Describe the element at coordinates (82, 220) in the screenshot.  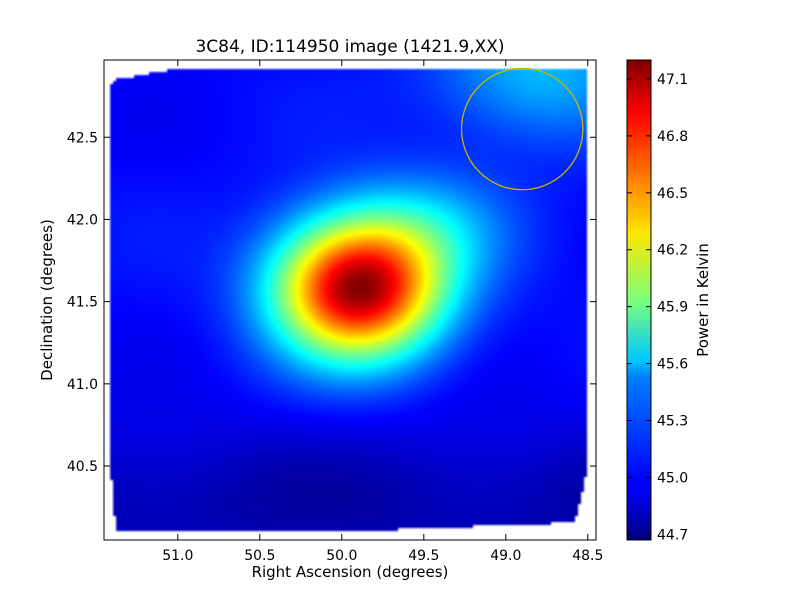
I see `y-tick-label: 42.0` at that location.